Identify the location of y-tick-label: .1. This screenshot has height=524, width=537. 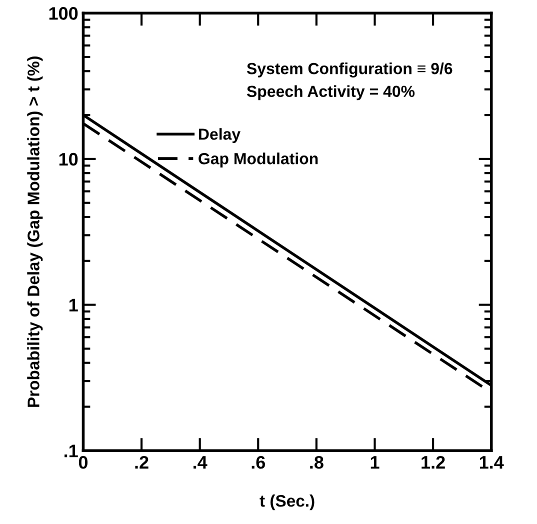
(71, 451).